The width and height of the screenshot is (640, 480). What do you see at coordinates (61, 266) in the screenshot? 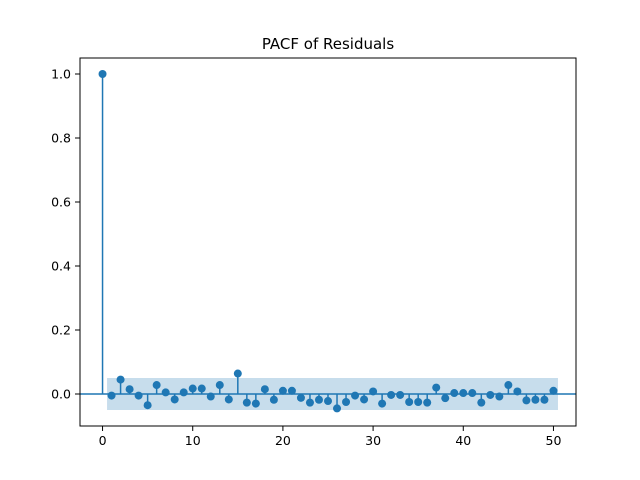
I see `y-tick-label: 0.4` at bounding box center [61, 266].